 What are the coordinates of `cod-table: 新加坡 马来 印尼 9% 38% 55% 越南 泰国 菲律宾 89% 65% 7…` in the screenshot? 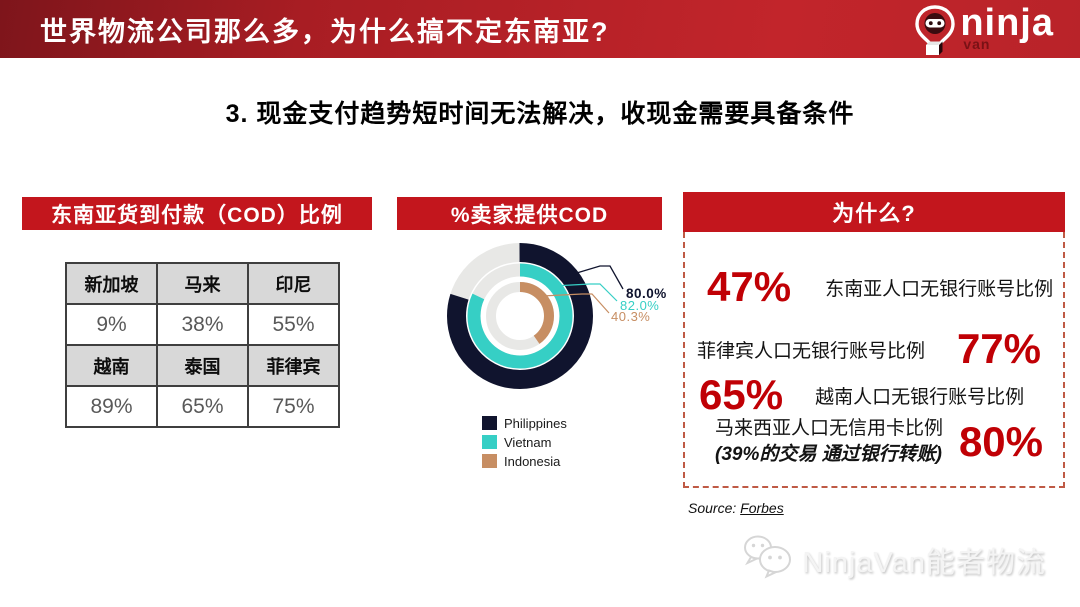 It's located at (202, 345).